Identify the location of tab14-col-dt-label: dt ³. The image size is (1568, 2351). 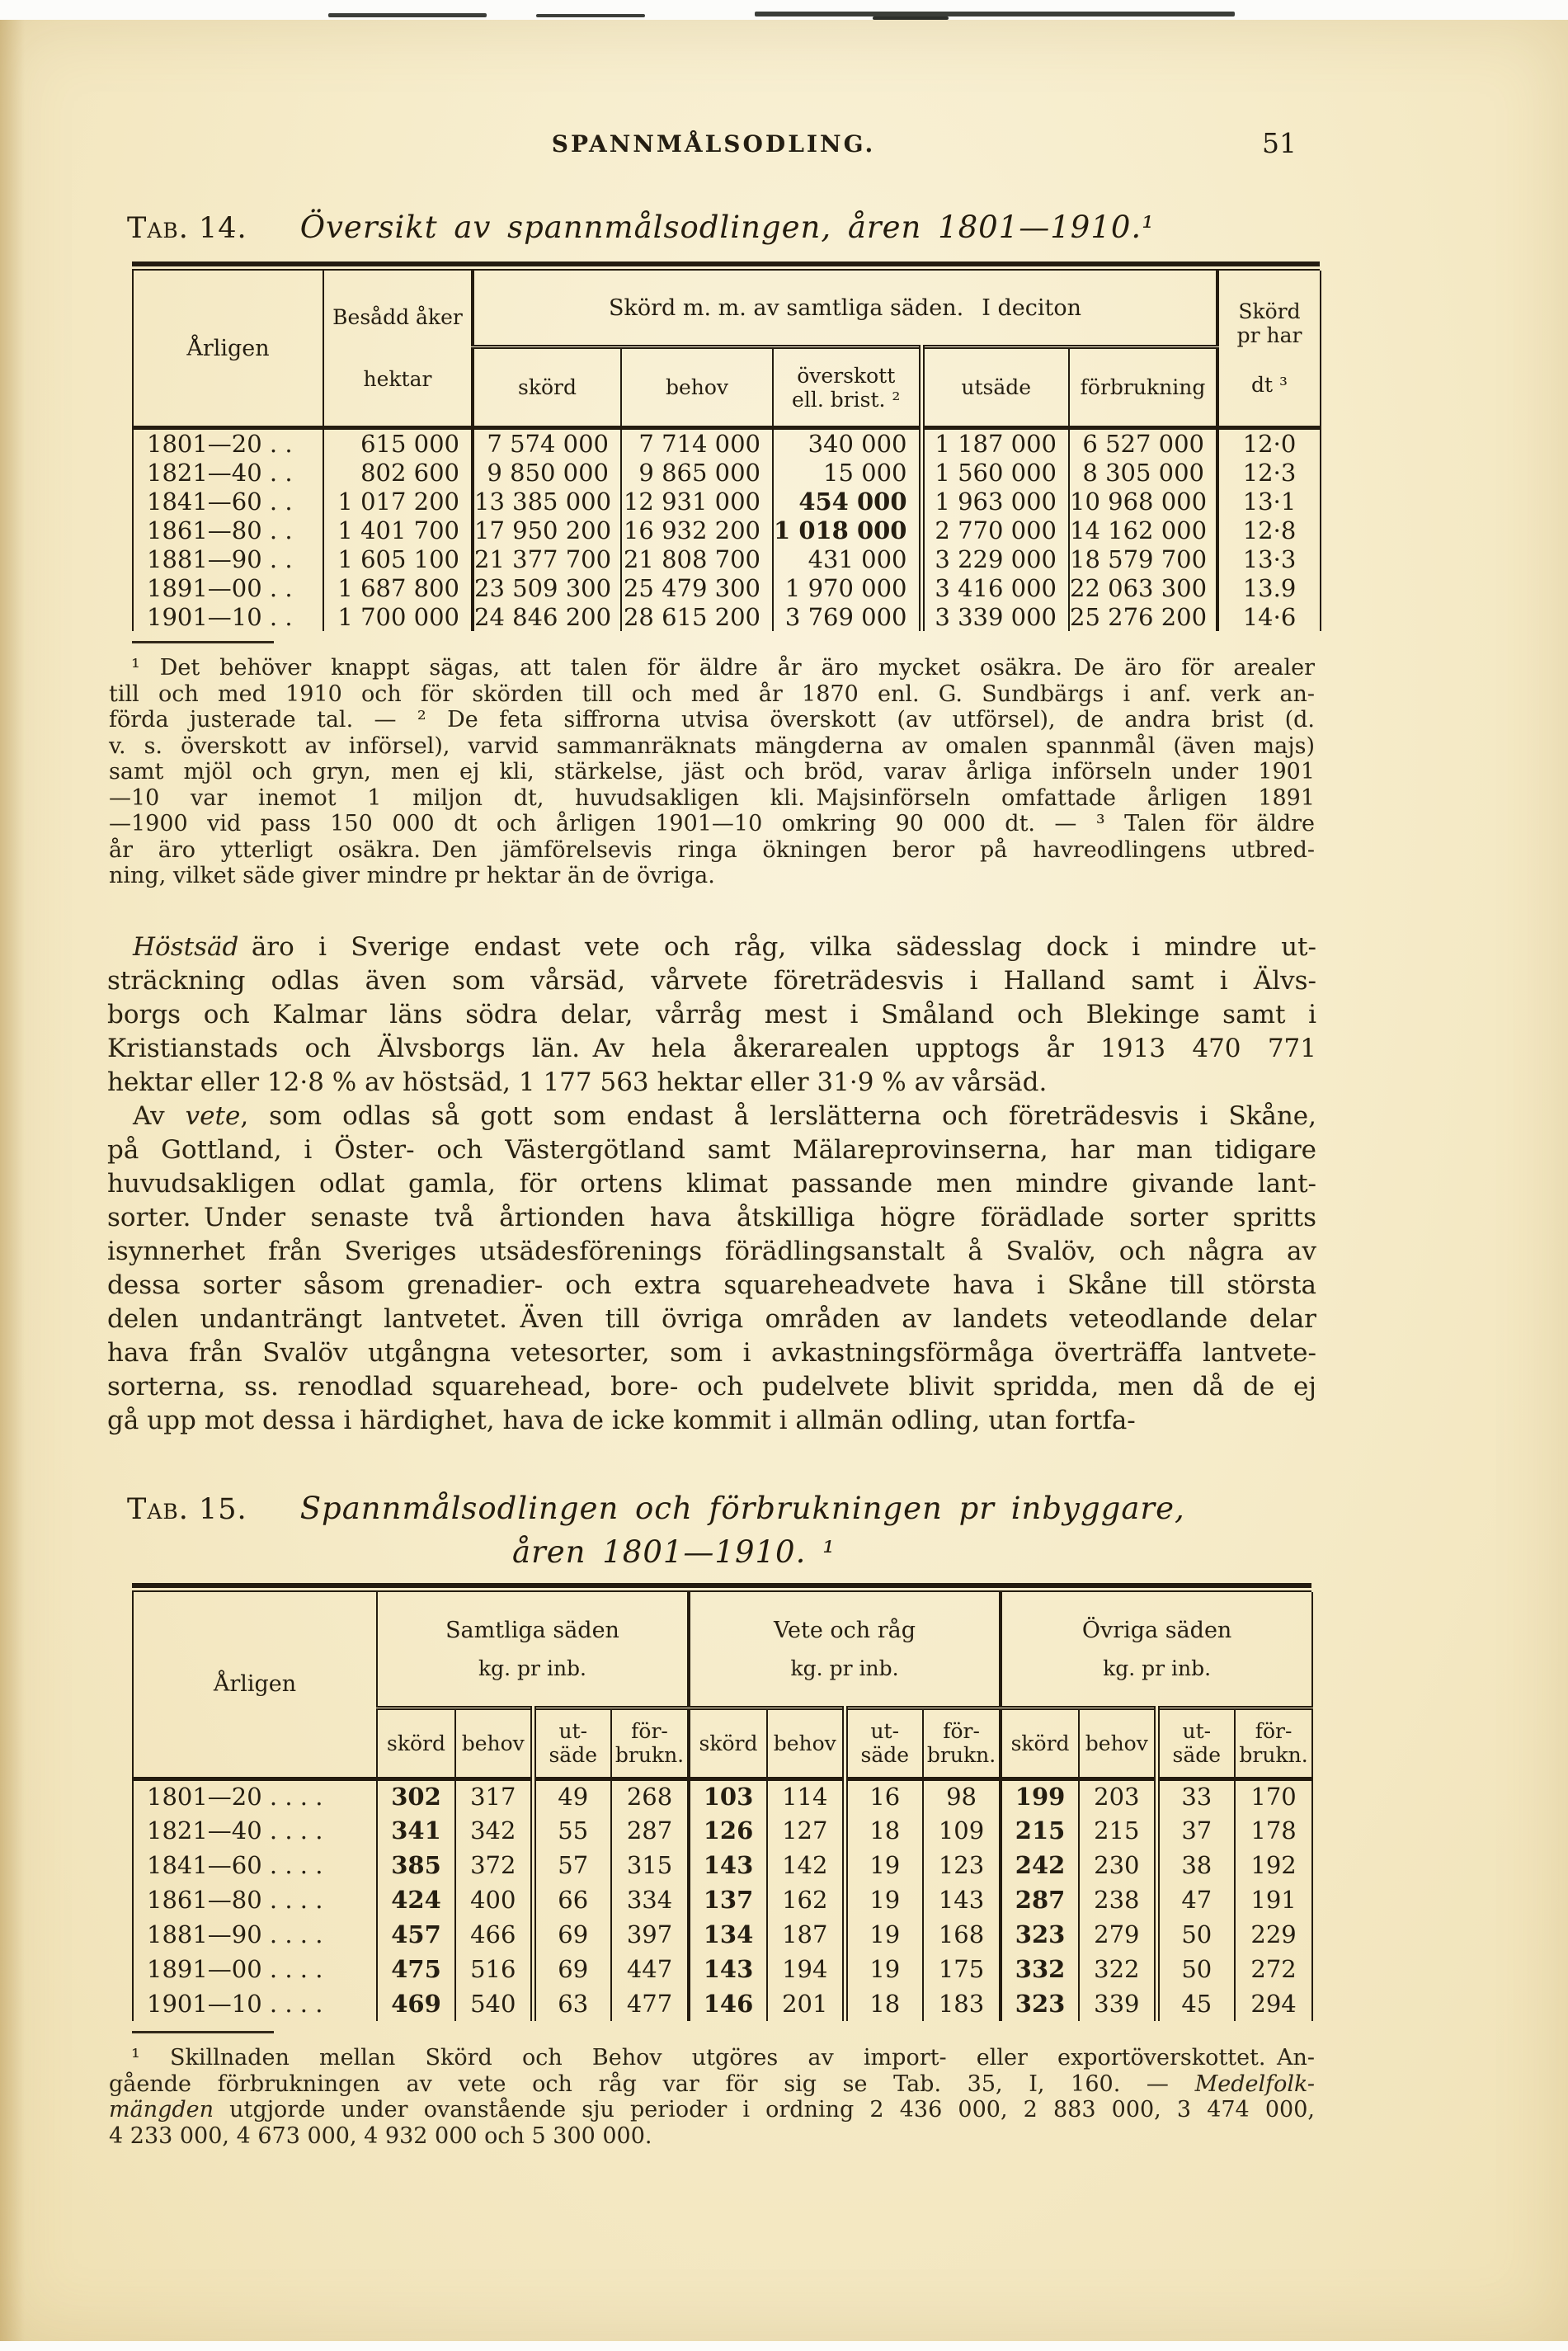
(1269, 385).